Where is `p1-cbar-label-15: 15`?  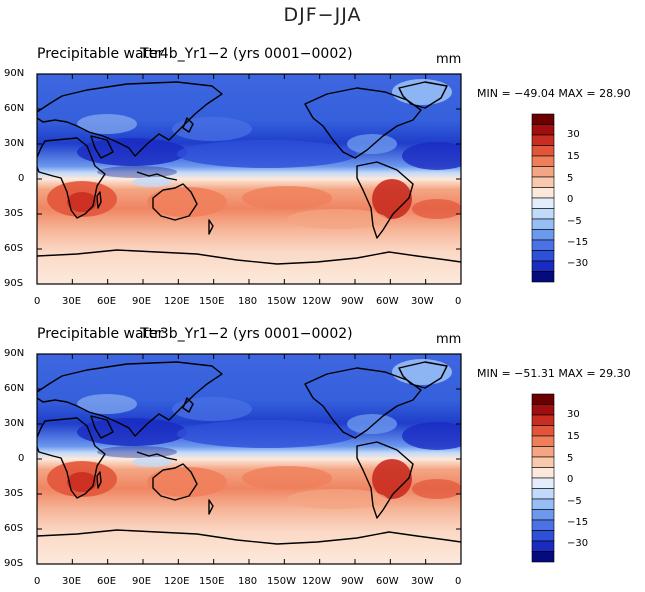
p1-cbar-label-15: 15 is located at coordinates (573, 156).